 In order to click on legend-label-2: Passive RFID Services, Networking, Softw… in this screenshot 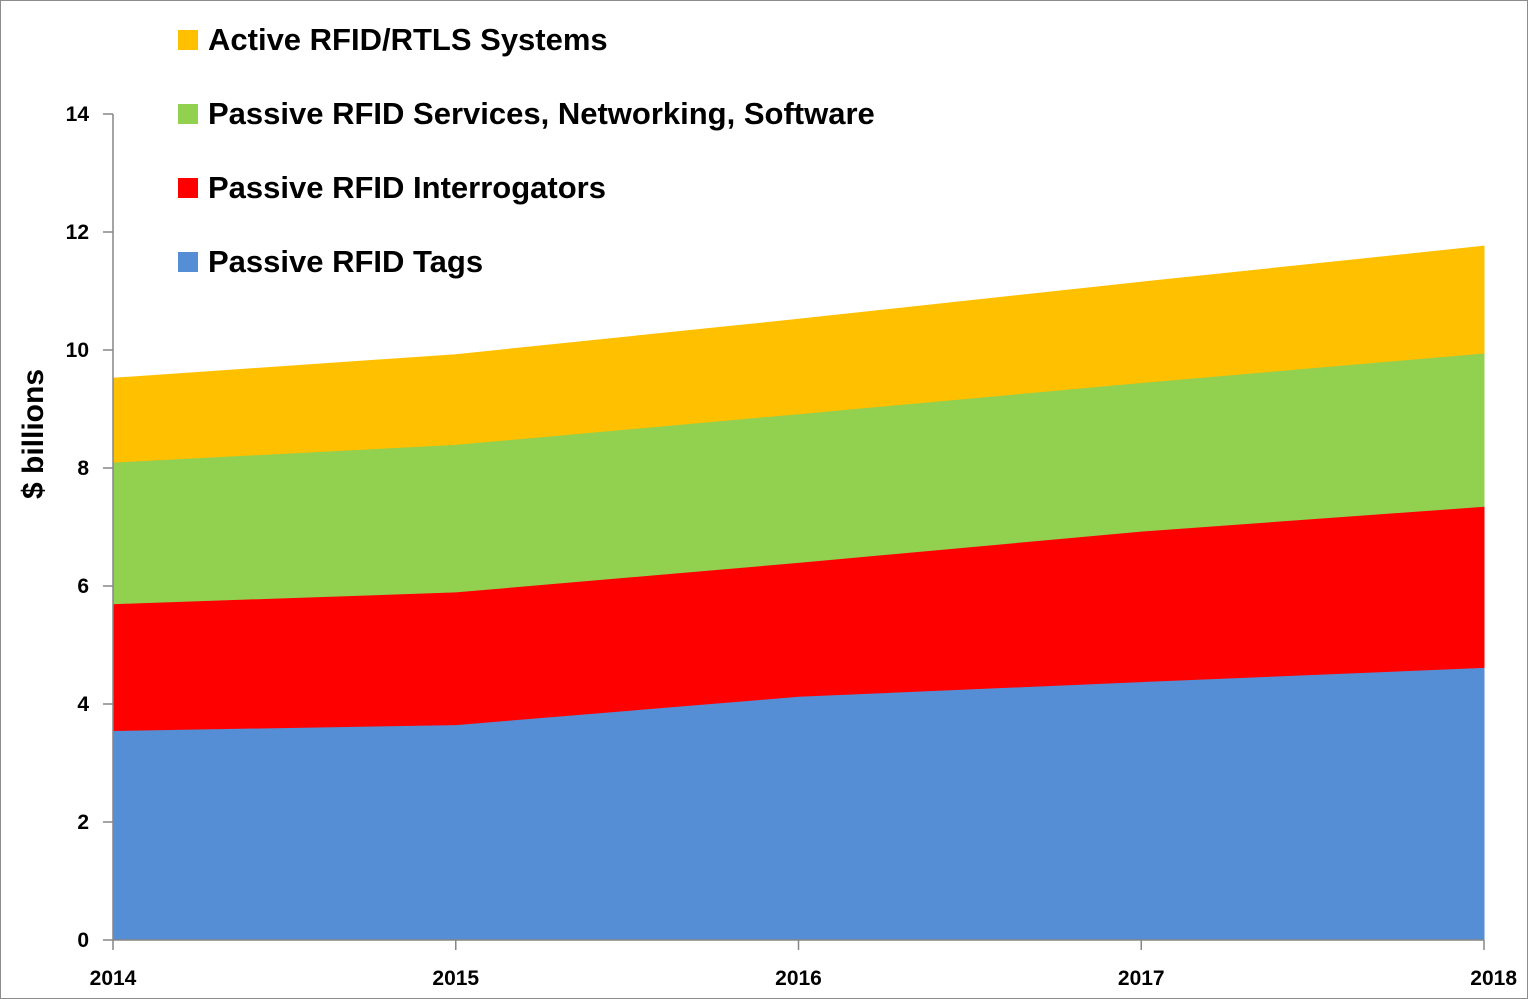, I will do `click(541, 113)`.